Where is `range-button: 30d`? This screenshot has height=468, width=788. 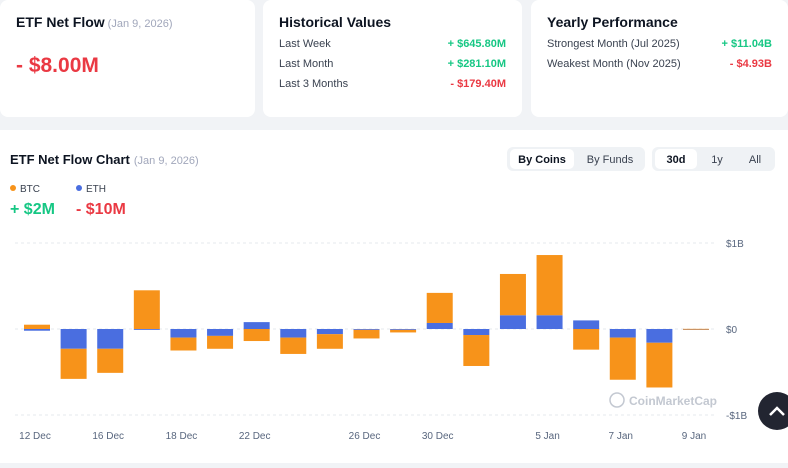 range-button: 30d is located at coordinates (676, 160).